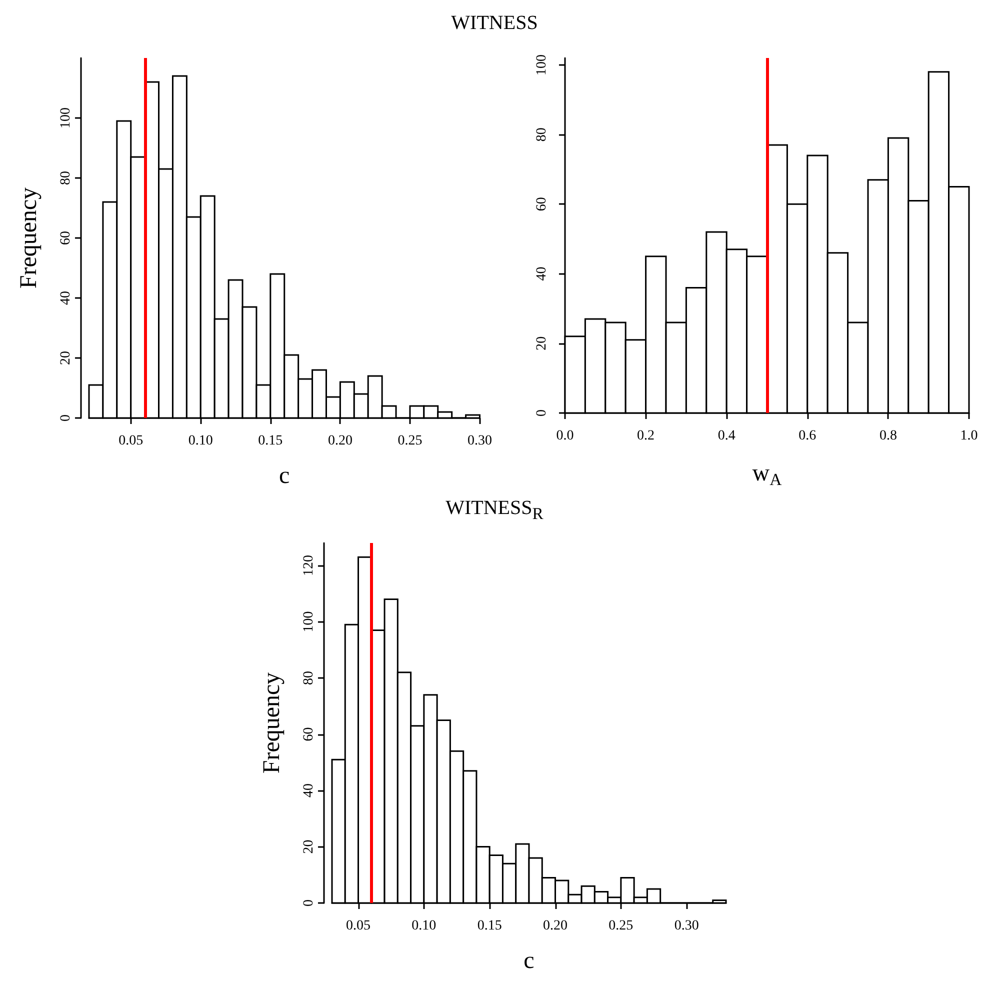  What do you see at coordinates (969, 436) in the screenshot?
I see `x-tick-label: 1.0` at bounding box center [969, 436].